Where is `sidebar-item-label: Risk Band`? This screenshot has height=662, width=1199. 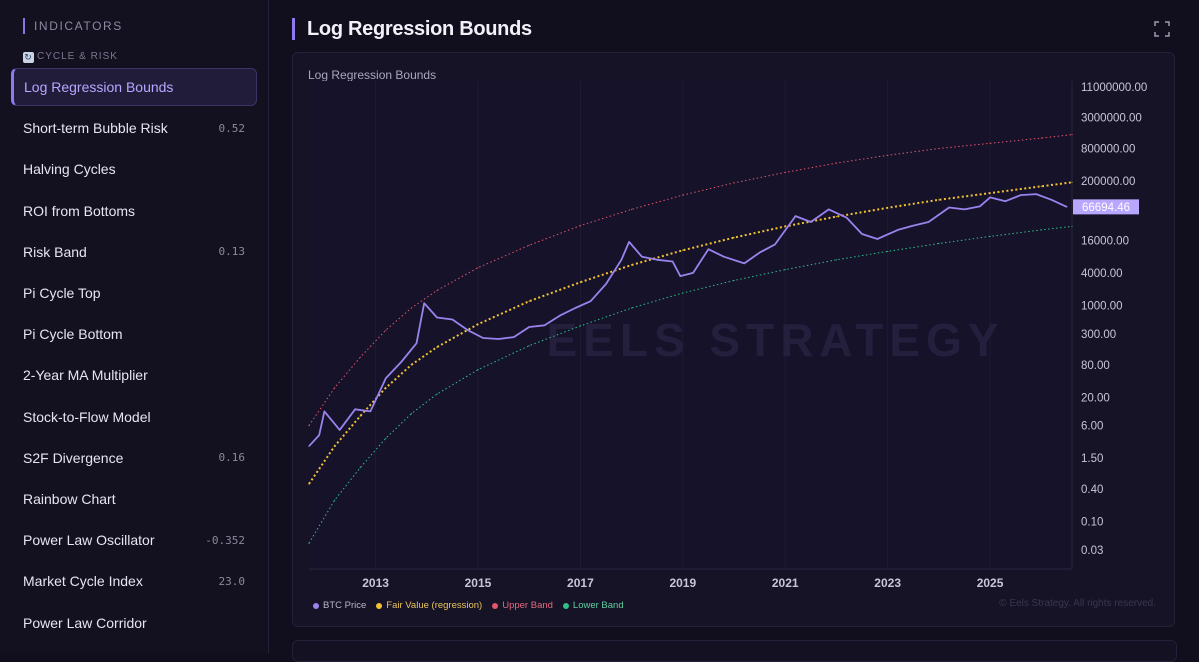
sidebar-item-label: Risk Band is located at coordinates (55, 251).